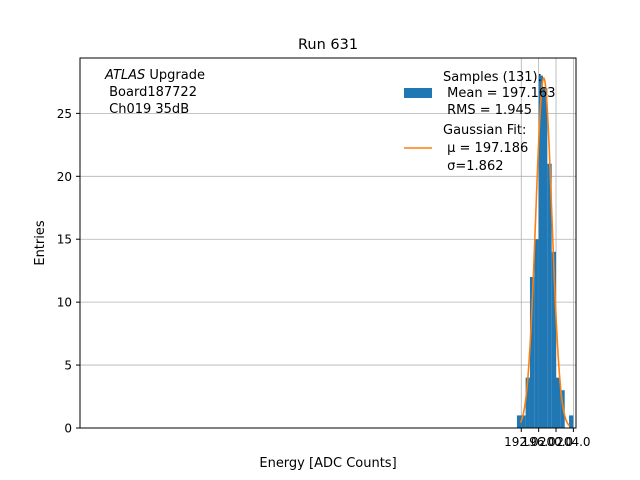  What do you see at coordinates (64, 177) in the screenshot?
I see `y-tick-label-4: 20` at bounding box center [64, 177].